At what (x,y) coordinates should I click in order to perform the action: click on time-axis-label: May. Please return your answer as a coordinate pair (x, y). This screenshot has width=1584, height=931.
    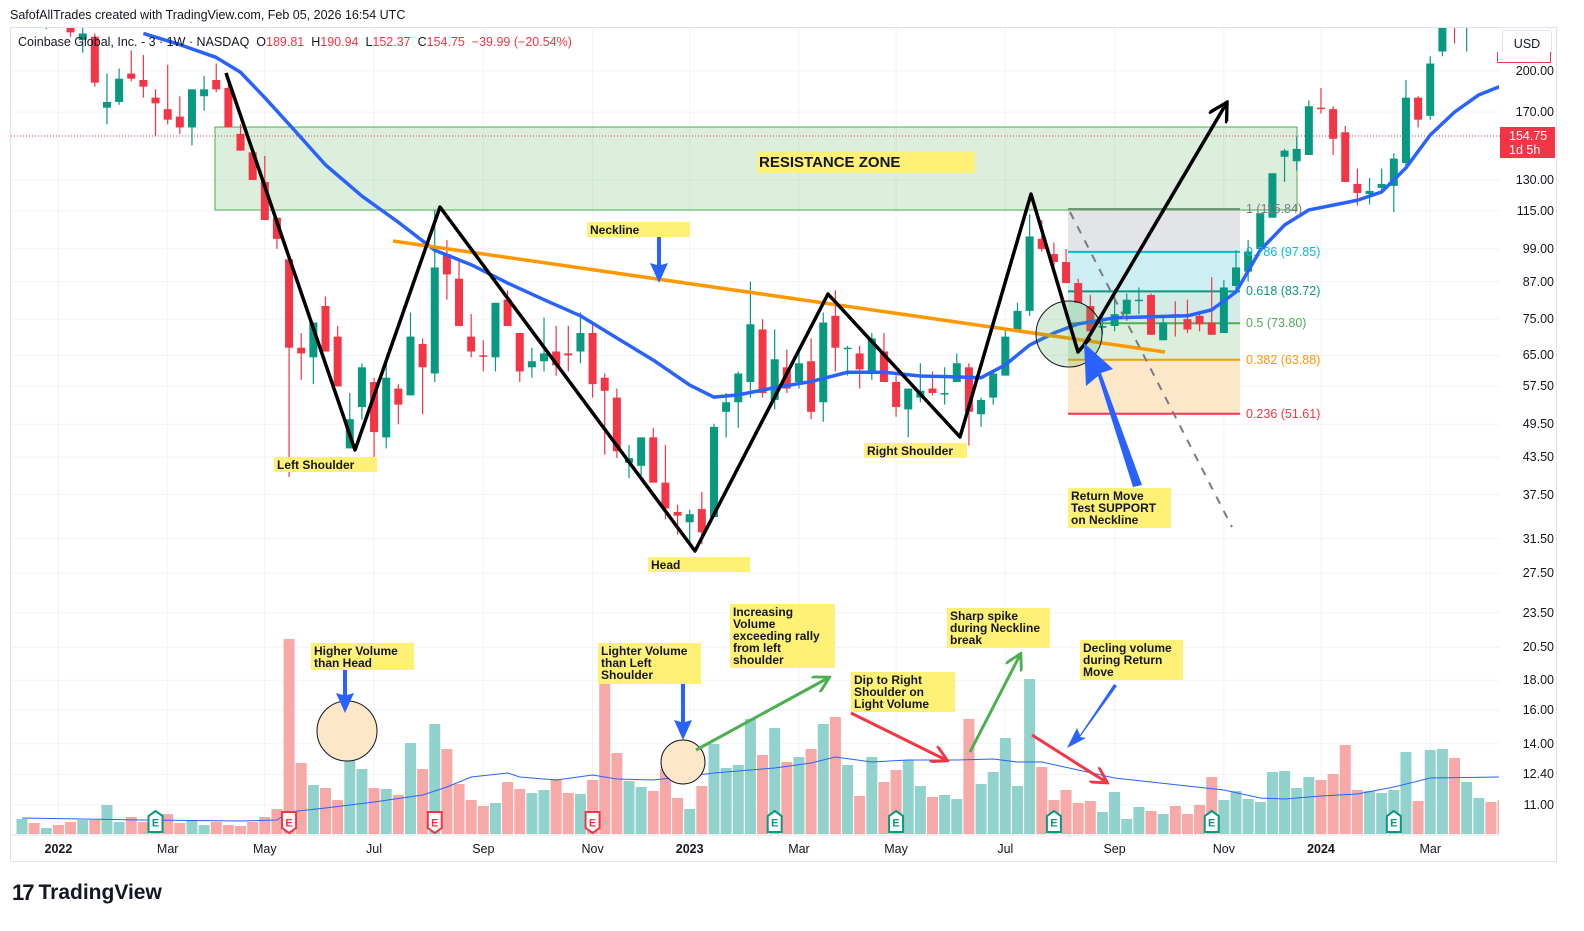
    Looking at the image, I should click on (264, 849).